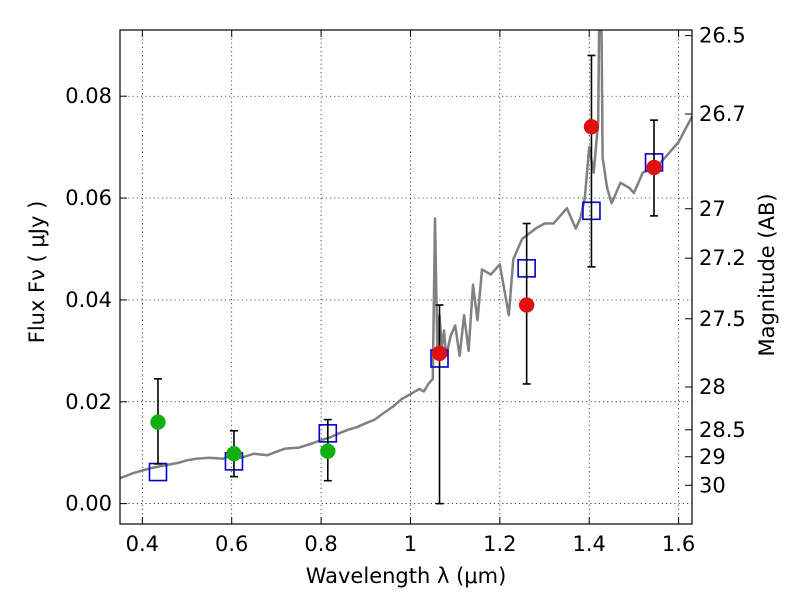 The image size is (800, 604). What do you see at coordinates (722, 319) in the screenshot?
I see `mag-tick-label: 27.5` at bounding box center [722, 319].